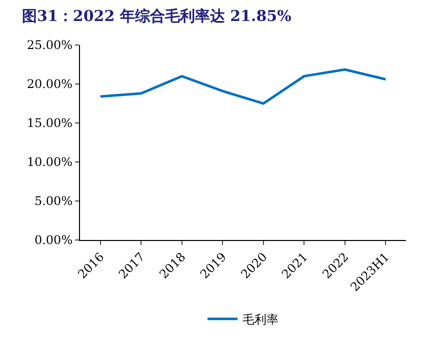  I want to click on y-tick-label: 25.00%, so click(49, 45).